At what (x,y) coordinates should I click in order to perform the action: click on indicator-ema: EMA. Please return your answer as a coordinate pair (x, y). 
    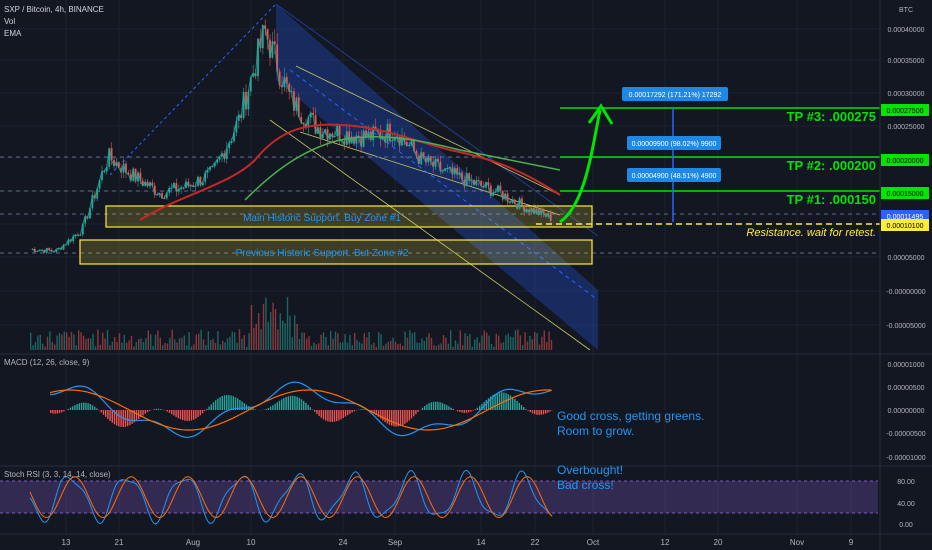
    Looking at the image, I should click on (13, 33).